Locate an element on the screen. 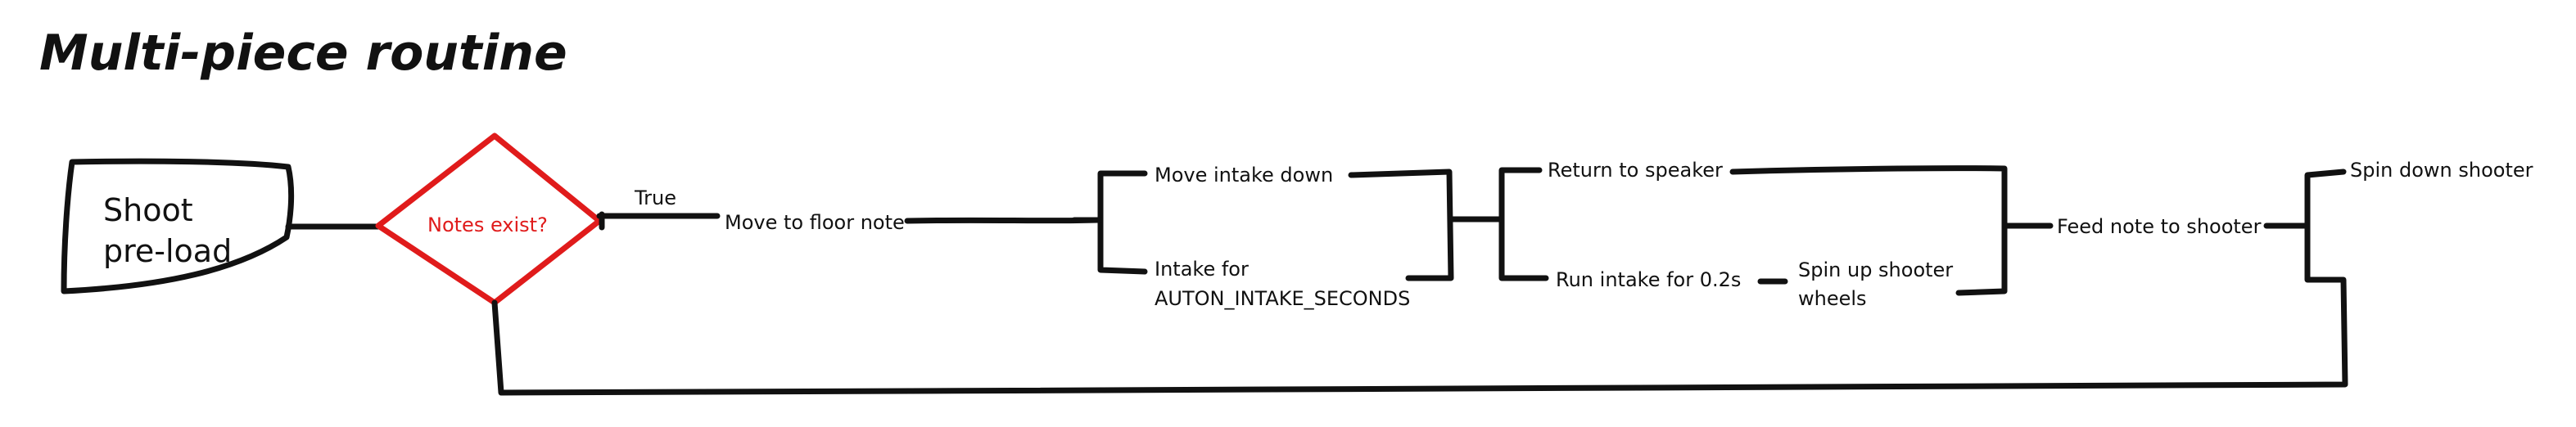 The image size is (2576, 427). node-move-to-floor-note: Move to floor note is located at coordinates (815, 222).